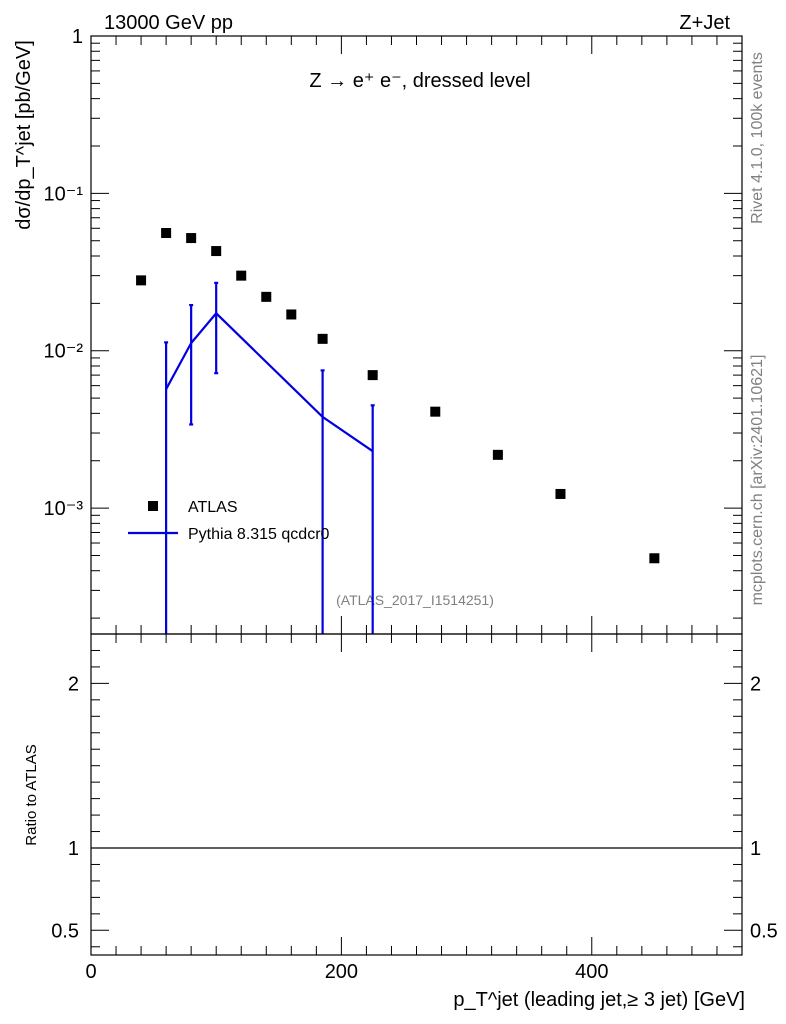 This screenshot has height=1024, width=786. I want to click on y-tick-label: 1, so click(77, 37).